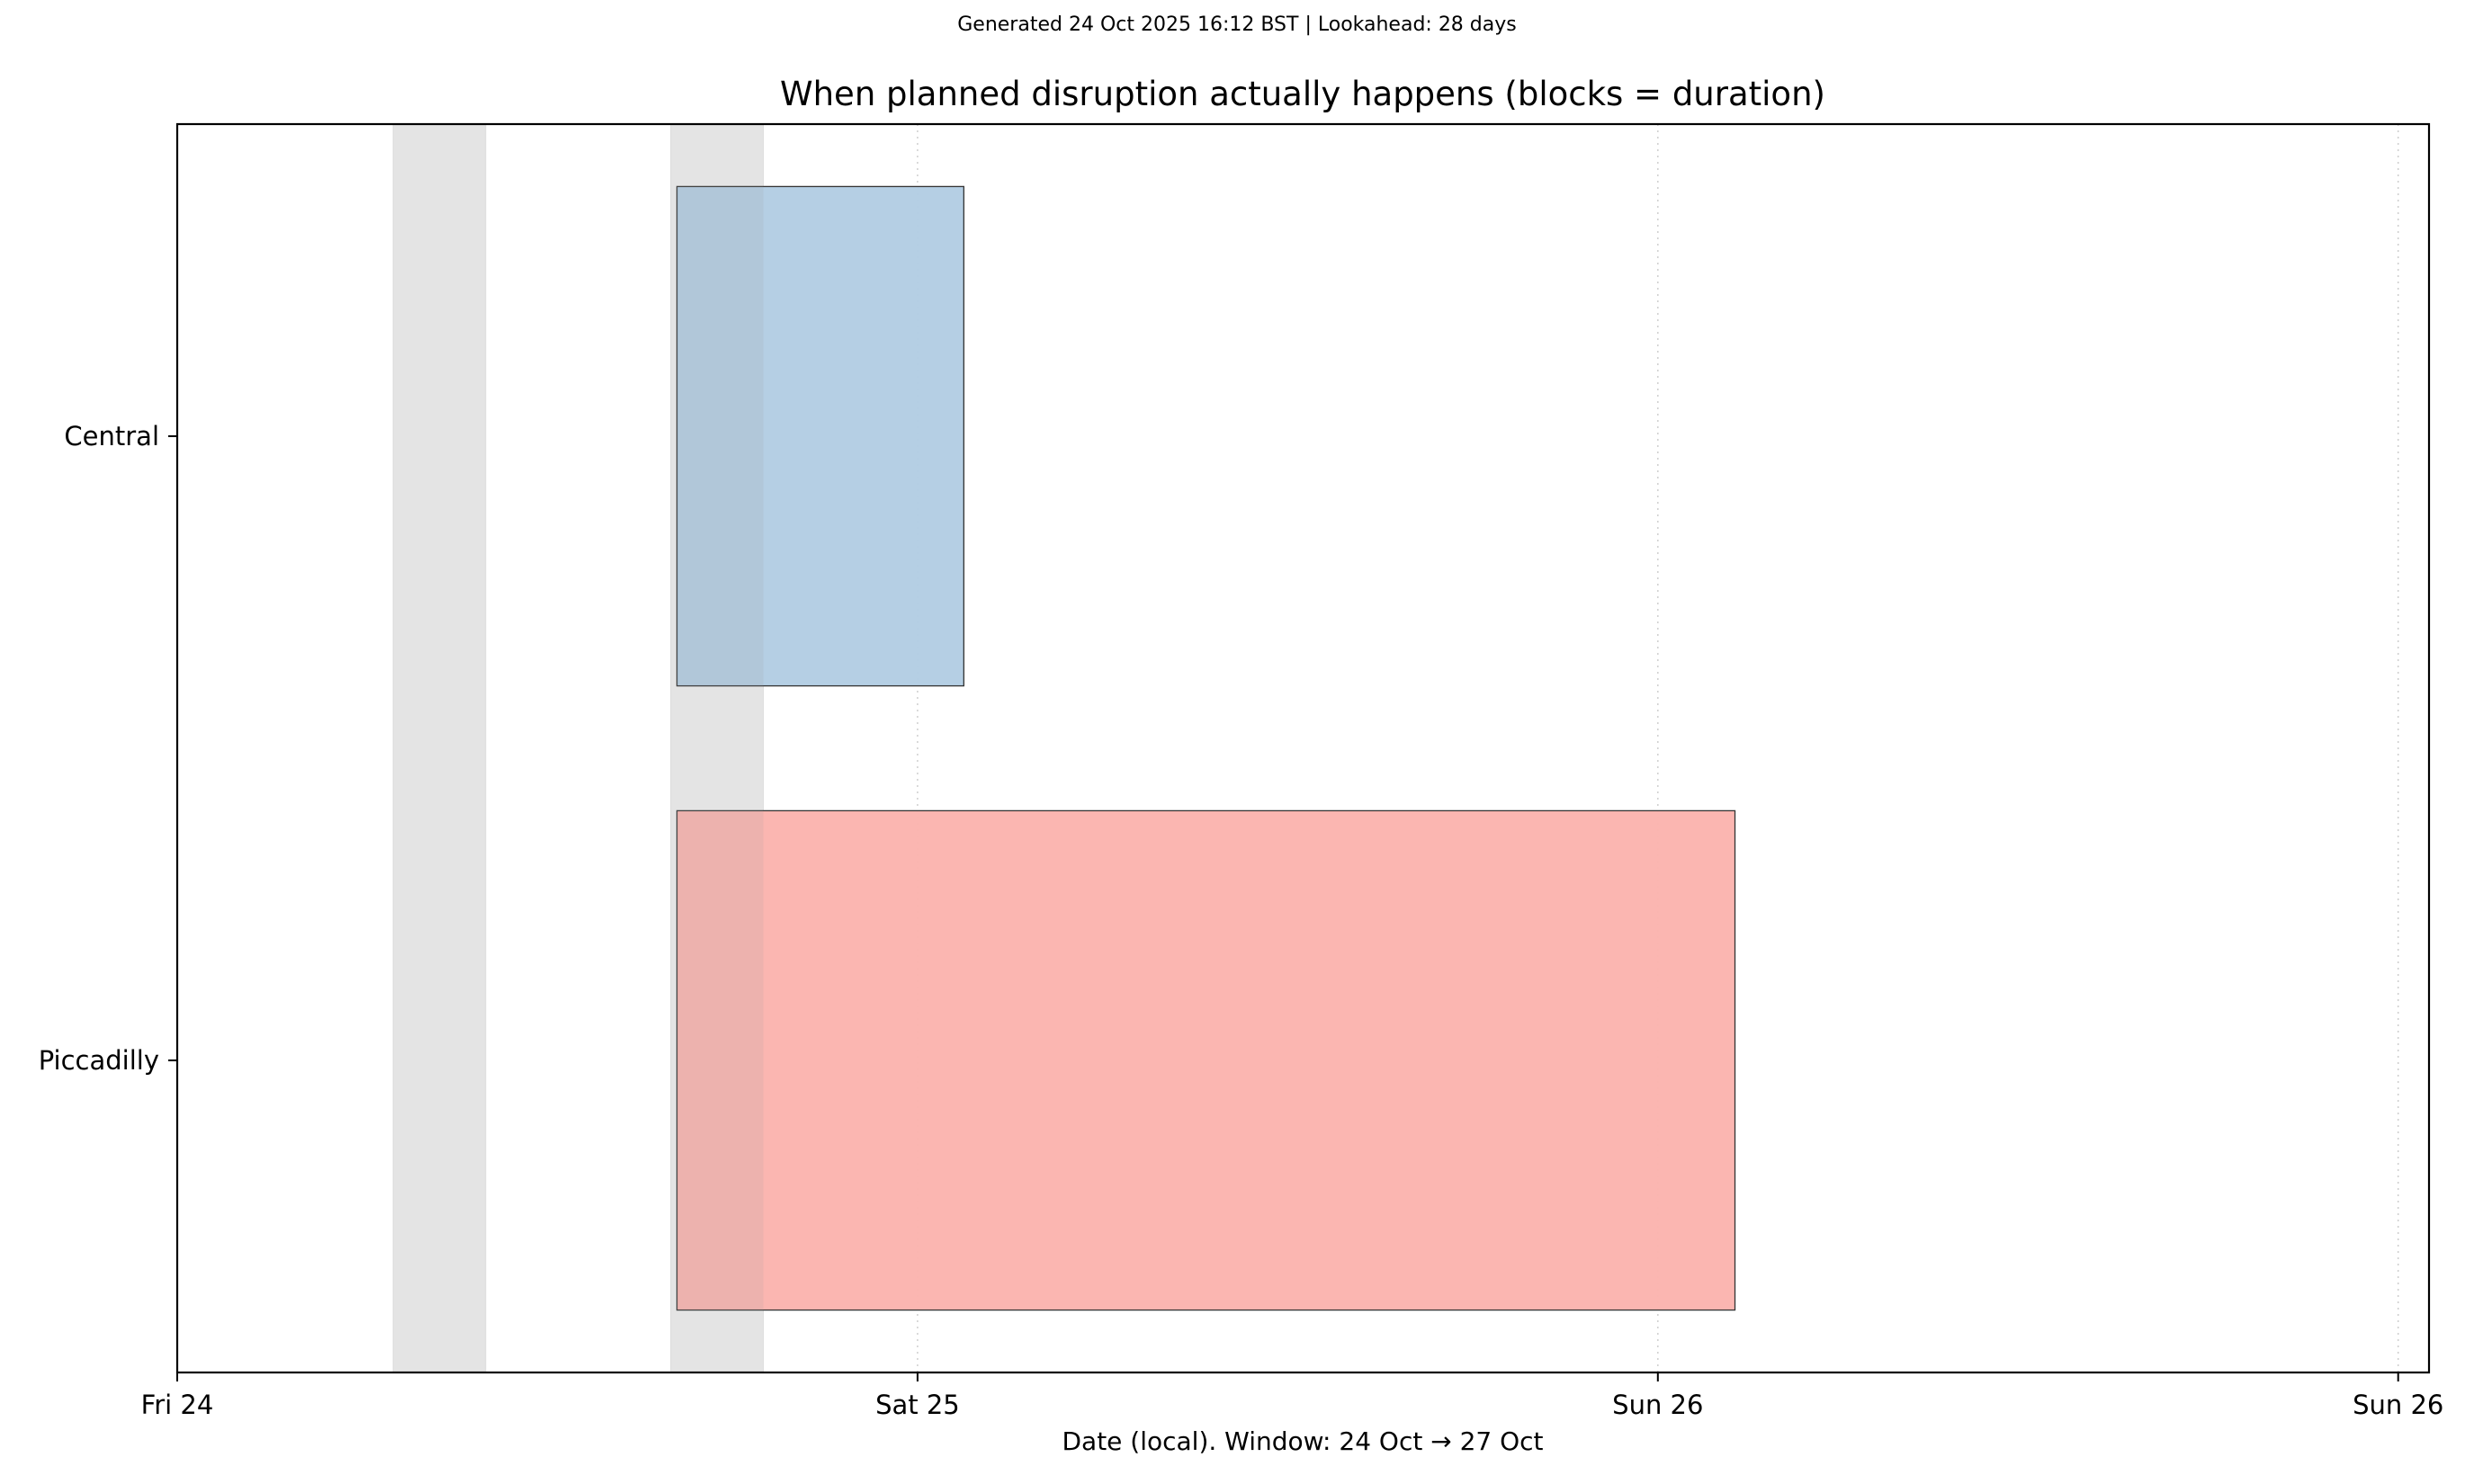 This screenshot has height=1484, width=2474. I want to click on x-tick-label-3: Sun 26, so click(1657, 1405).